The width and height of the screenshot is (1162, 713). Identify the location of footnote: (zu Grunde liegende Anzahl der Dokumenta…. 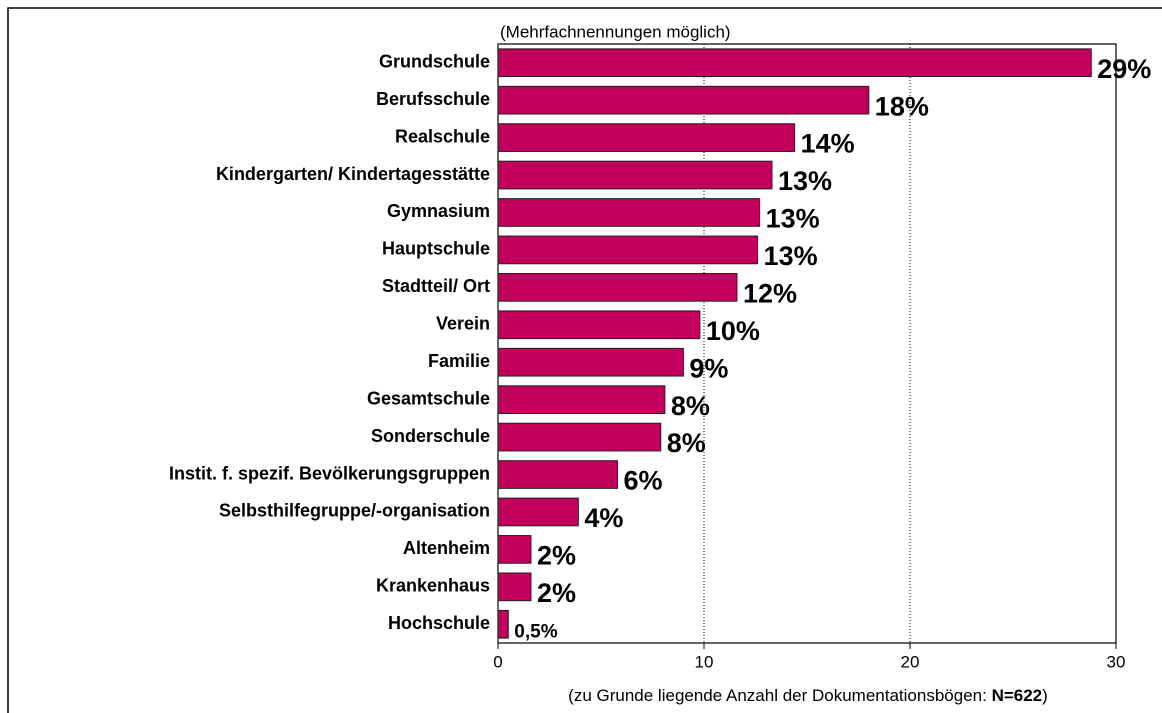
(808, 695).